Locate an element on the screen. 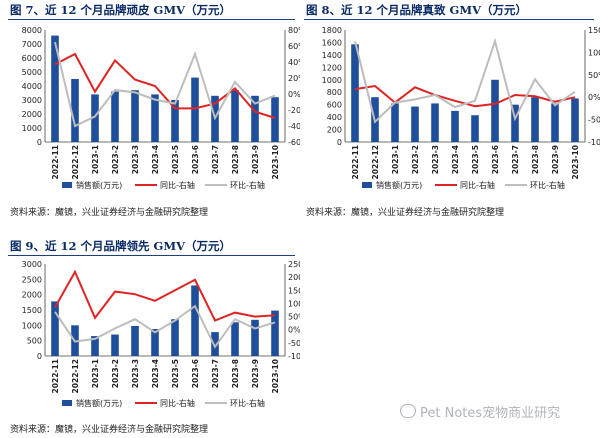 The width and height of the screenshot is (600, 438). left-tick-label: 1500 is located at coordinates (32, 310).